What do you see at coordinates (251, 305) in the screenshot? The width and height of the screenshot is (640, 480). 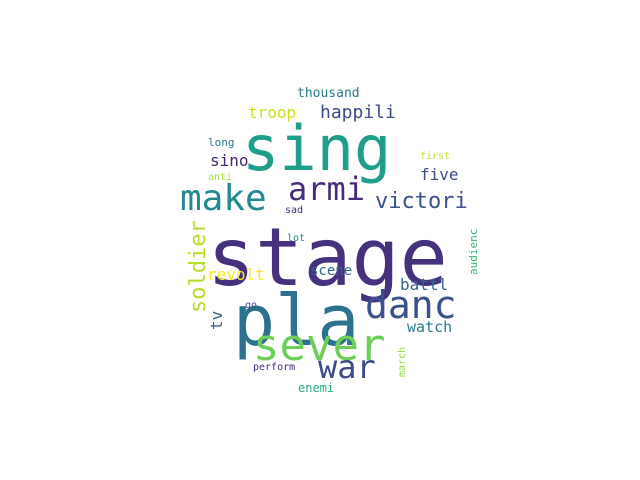 I see `word-go: go` at bounding box center [251, 305].